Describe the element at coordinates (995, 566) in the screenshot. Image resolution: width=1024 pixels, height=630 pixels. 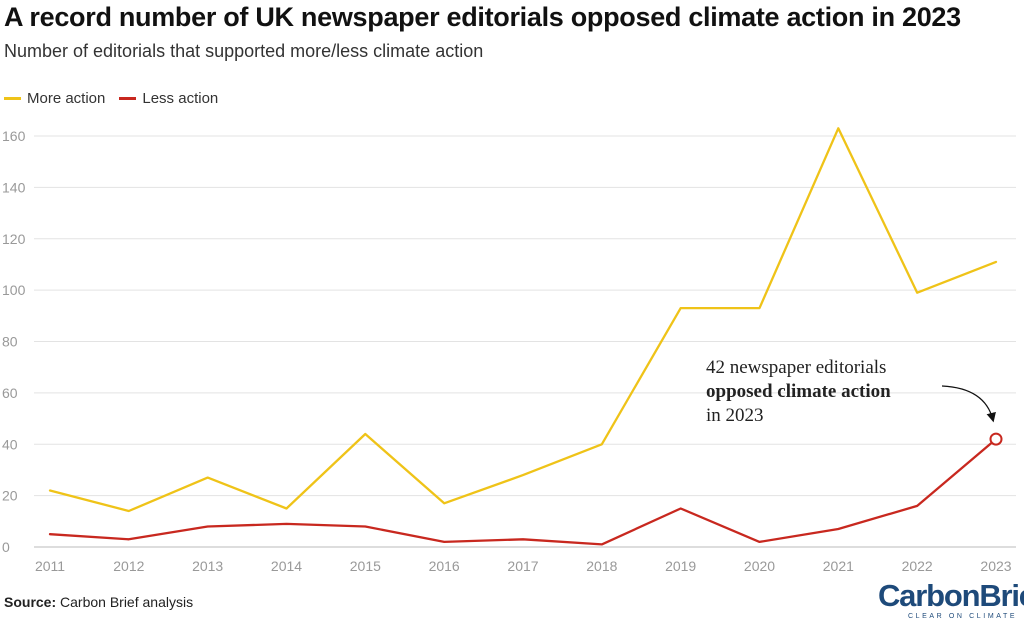
I see `x-tick-label: 2023` at that location.